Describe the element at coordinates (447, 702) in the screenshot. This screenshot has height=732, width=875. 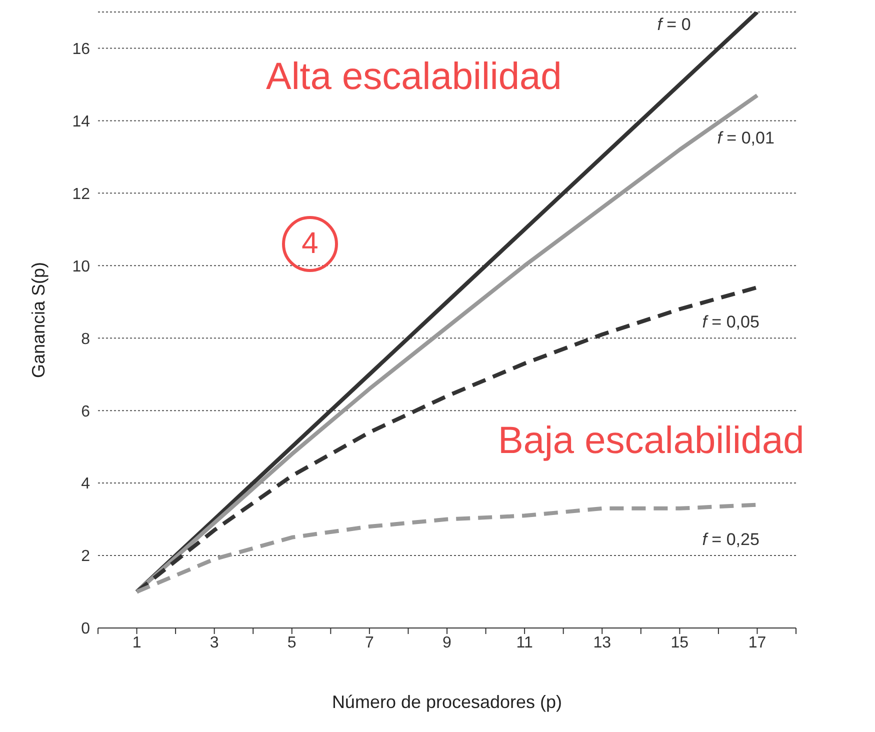
I see `x-axis-title: Número de procesadores (p)` at that location.